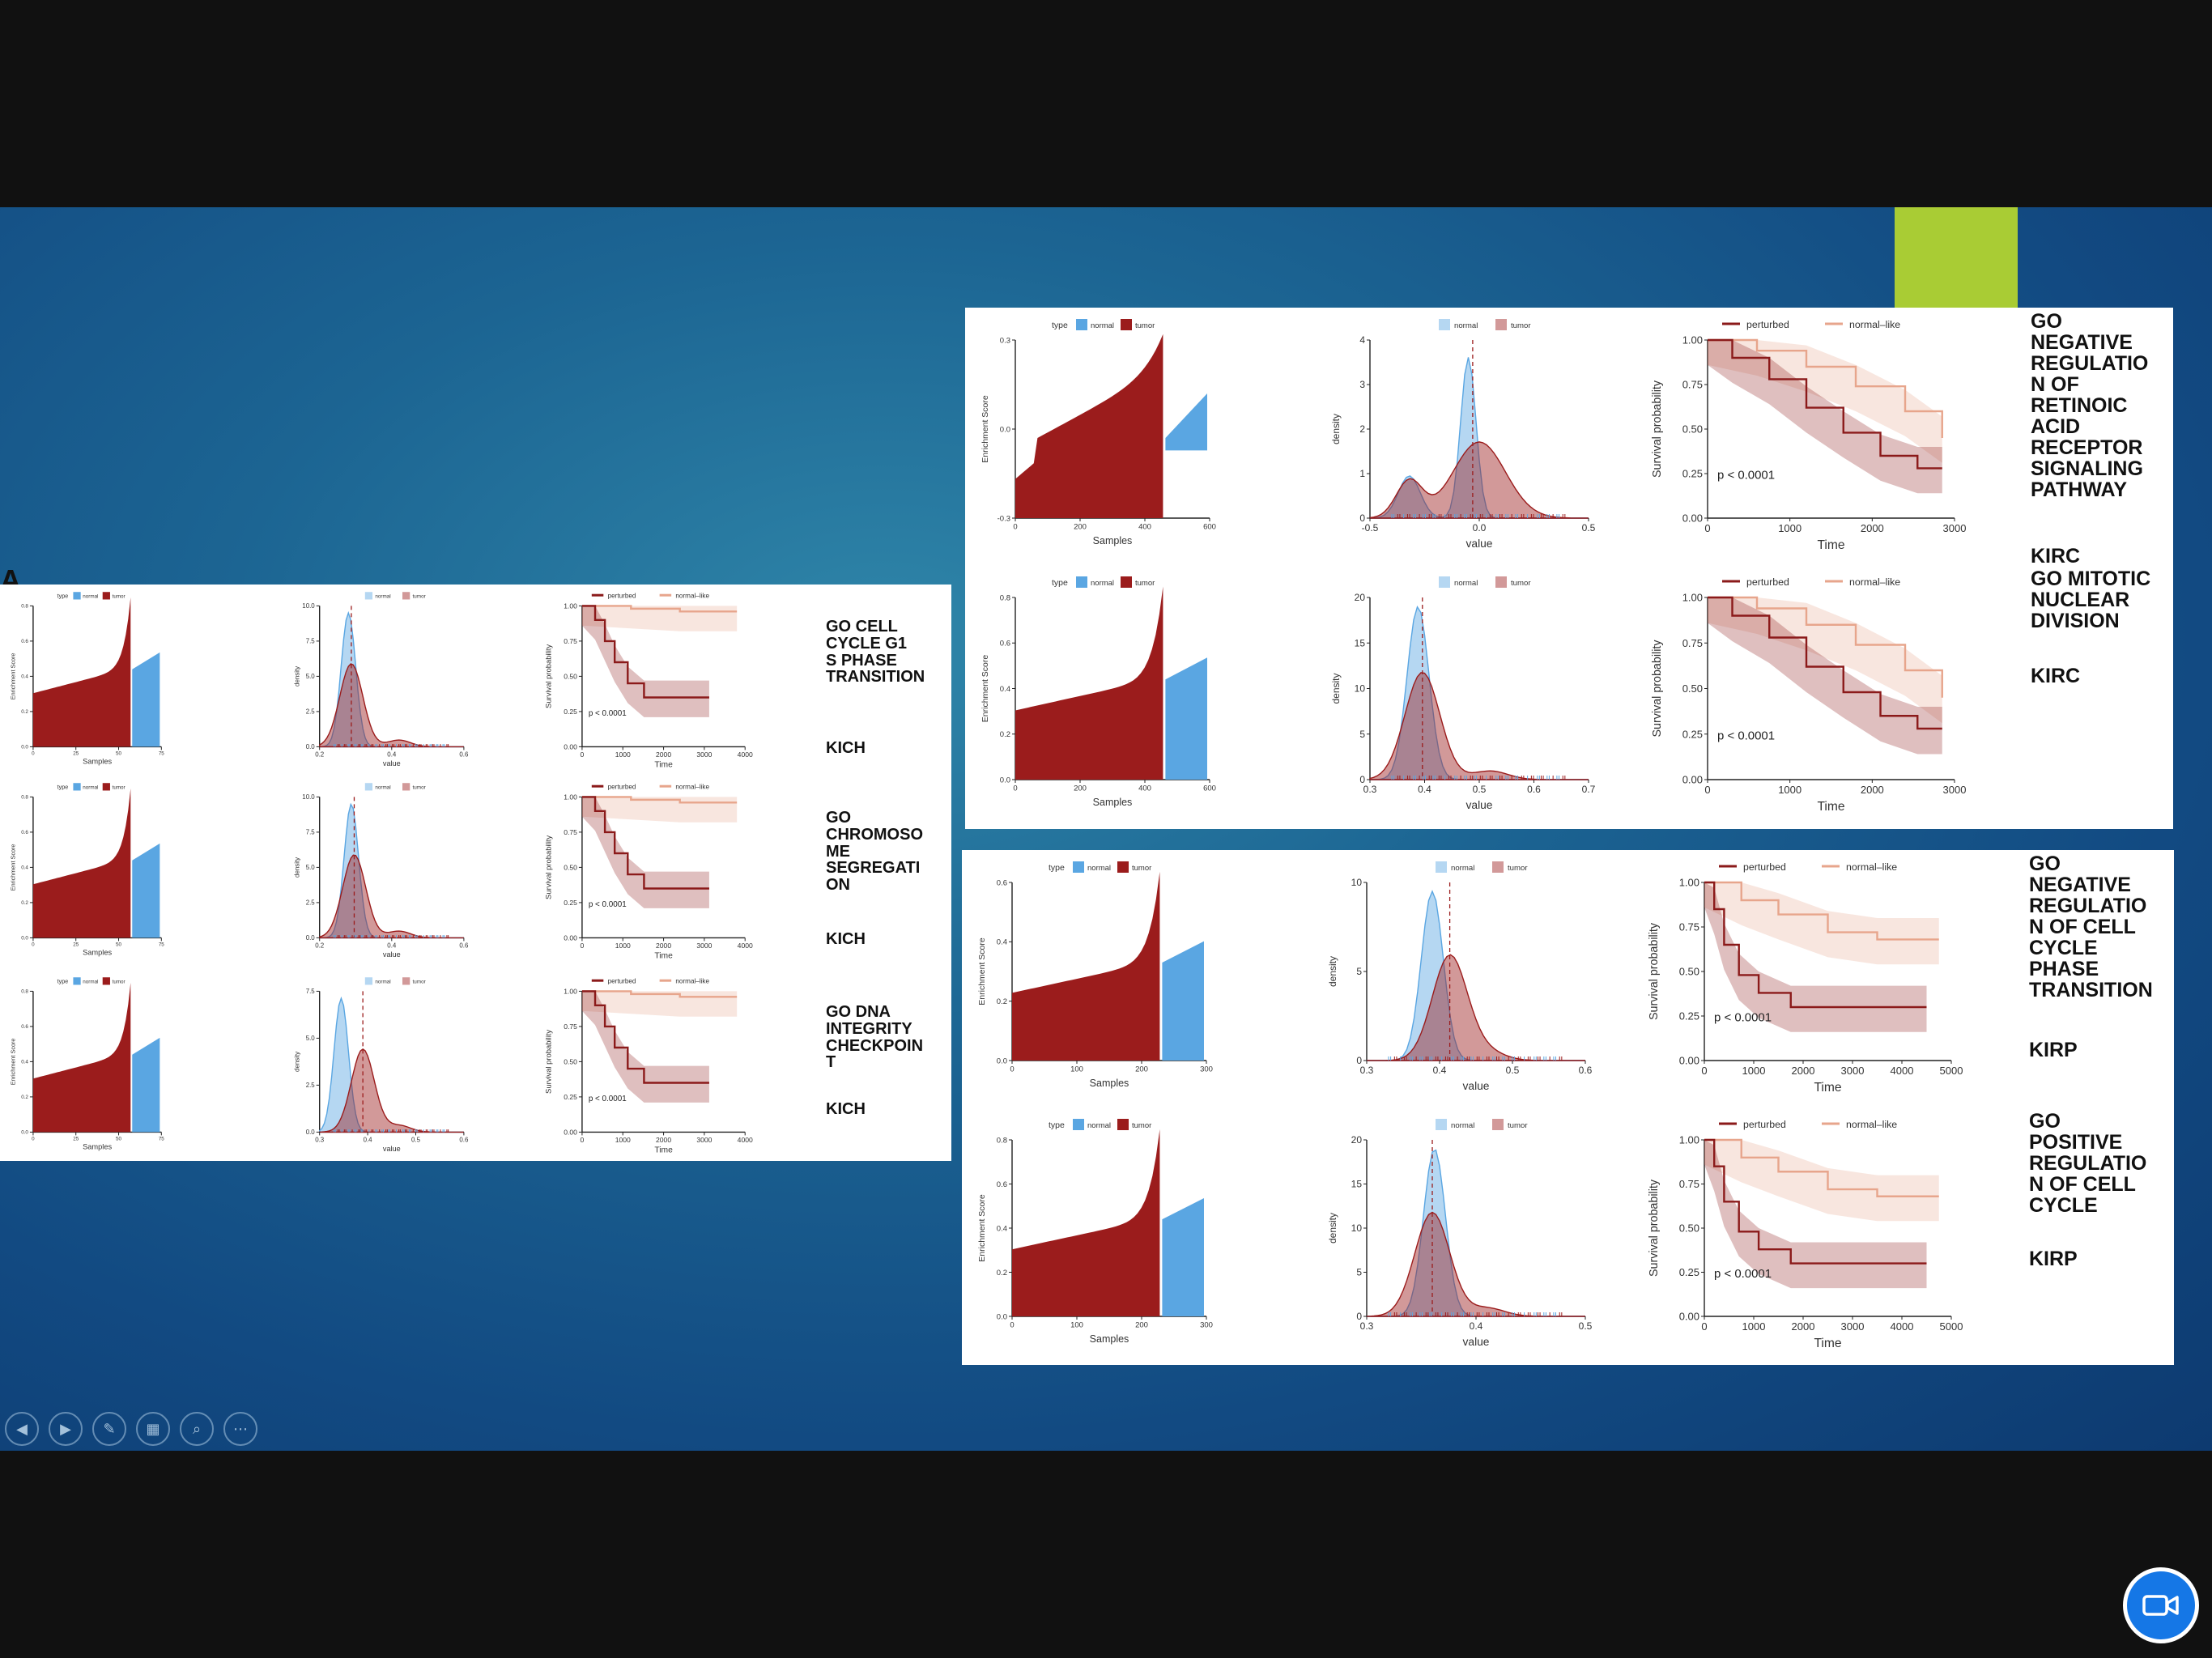  Describe the element at coordinates (1002, 1228) in the screenshot. I see `y-tick-label: 0.4` at that location.